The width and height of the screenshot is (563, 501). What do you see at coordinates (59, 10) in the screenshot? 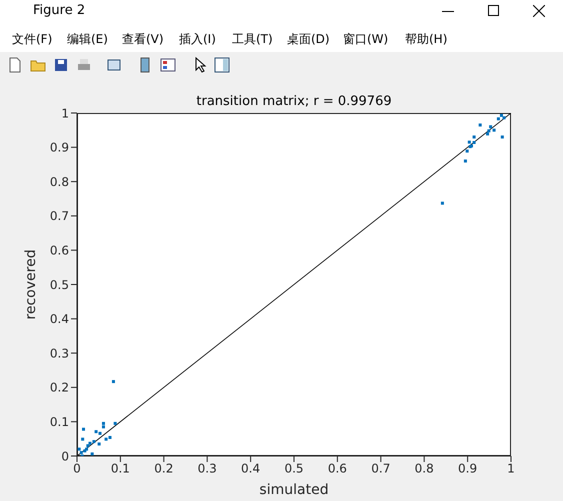
I see `caption: Figure 2` at bounding box center [59, 10].